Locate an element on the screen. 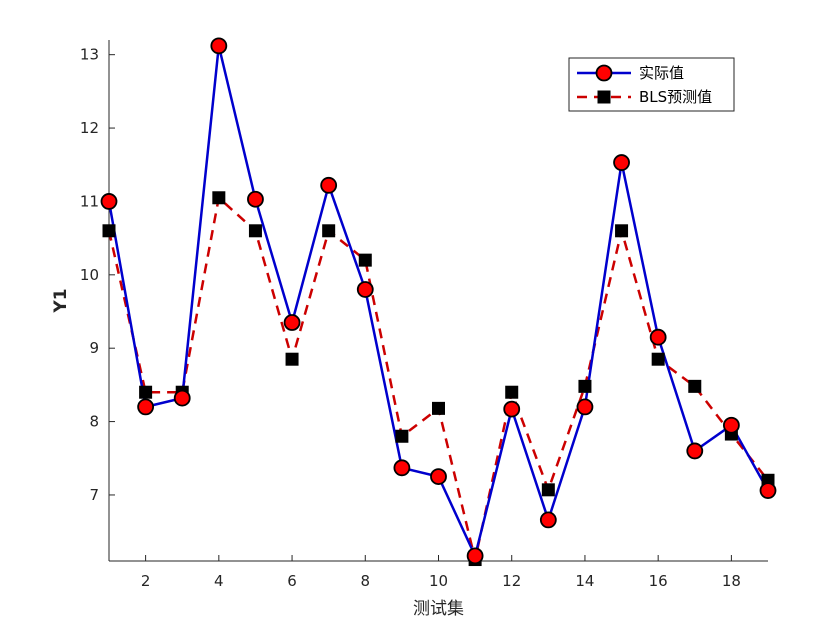  x-tick-label: 2 is located at coordinates (146, 581).